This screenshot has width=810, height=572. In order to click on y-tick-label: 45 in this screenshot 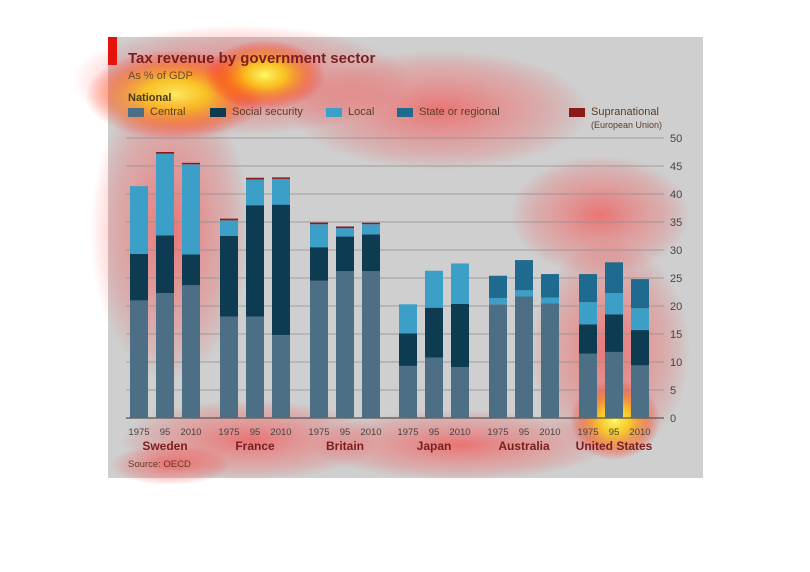, I will do `click(676, 167)`.